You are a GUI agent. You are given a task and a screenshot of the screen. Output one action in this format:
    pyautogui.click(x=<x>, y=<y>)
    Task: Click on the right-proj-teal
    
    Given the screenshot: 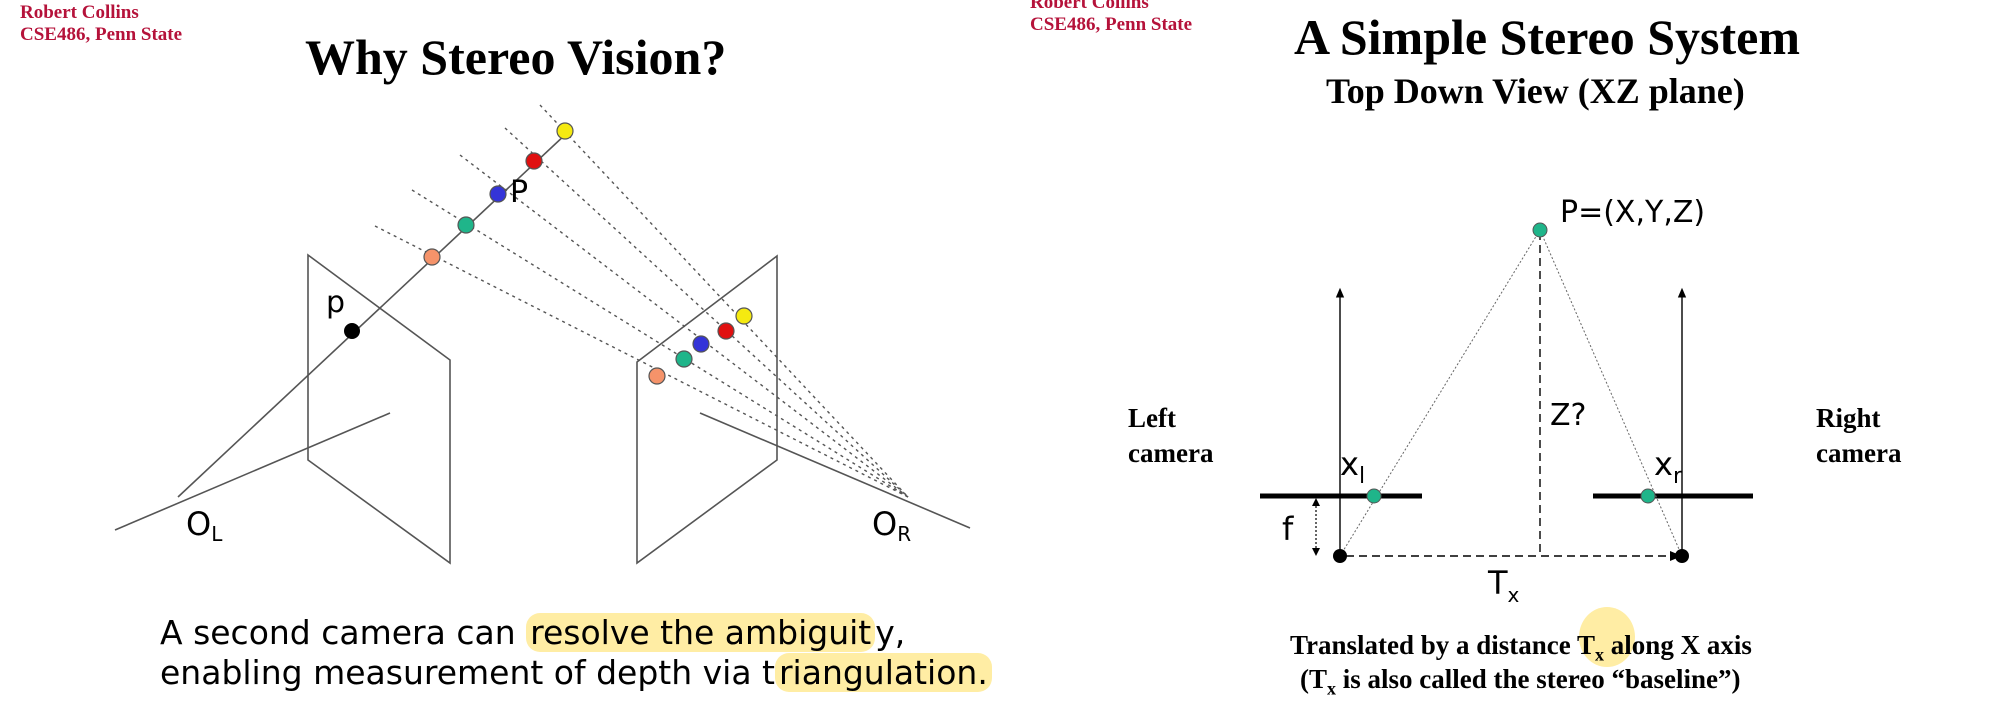 What is the action you would take?
    pyautogui.click(x=684, y=359)
    